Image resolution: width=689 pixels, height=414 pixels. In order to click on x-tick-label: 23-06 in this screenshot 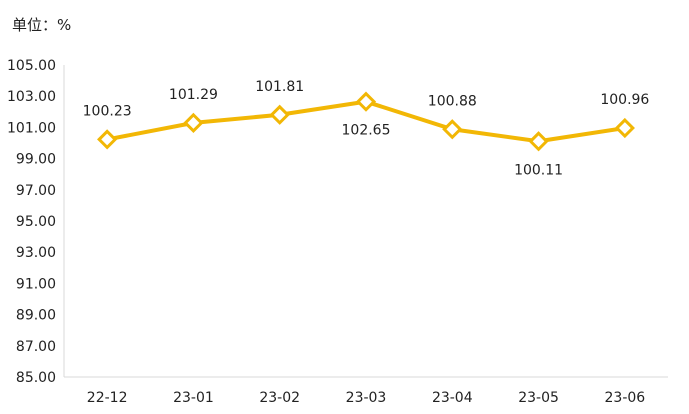, I will do `click(625, 398)`.